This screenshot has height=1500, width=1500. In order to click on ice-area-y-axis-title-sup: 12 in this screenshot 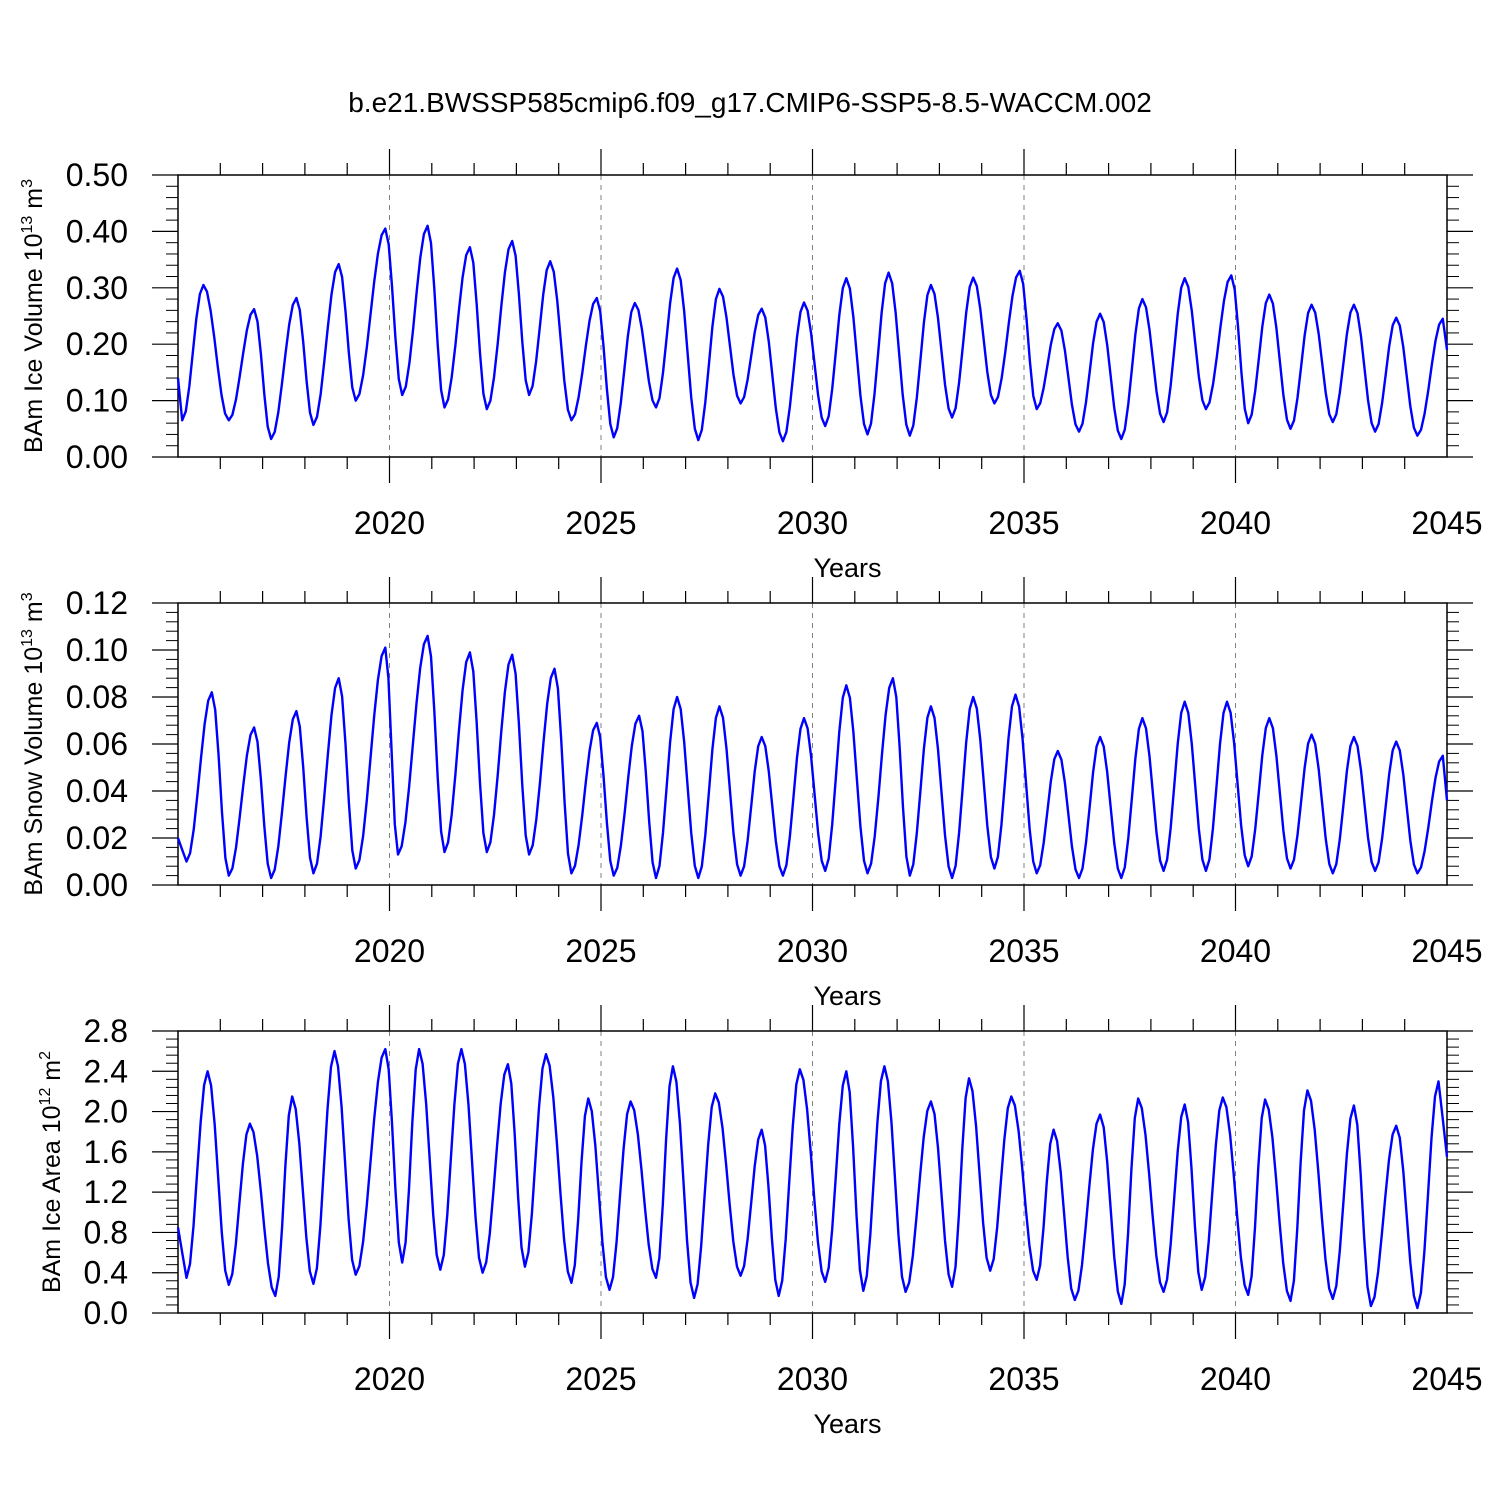, I will do `click(45, 1097)`.